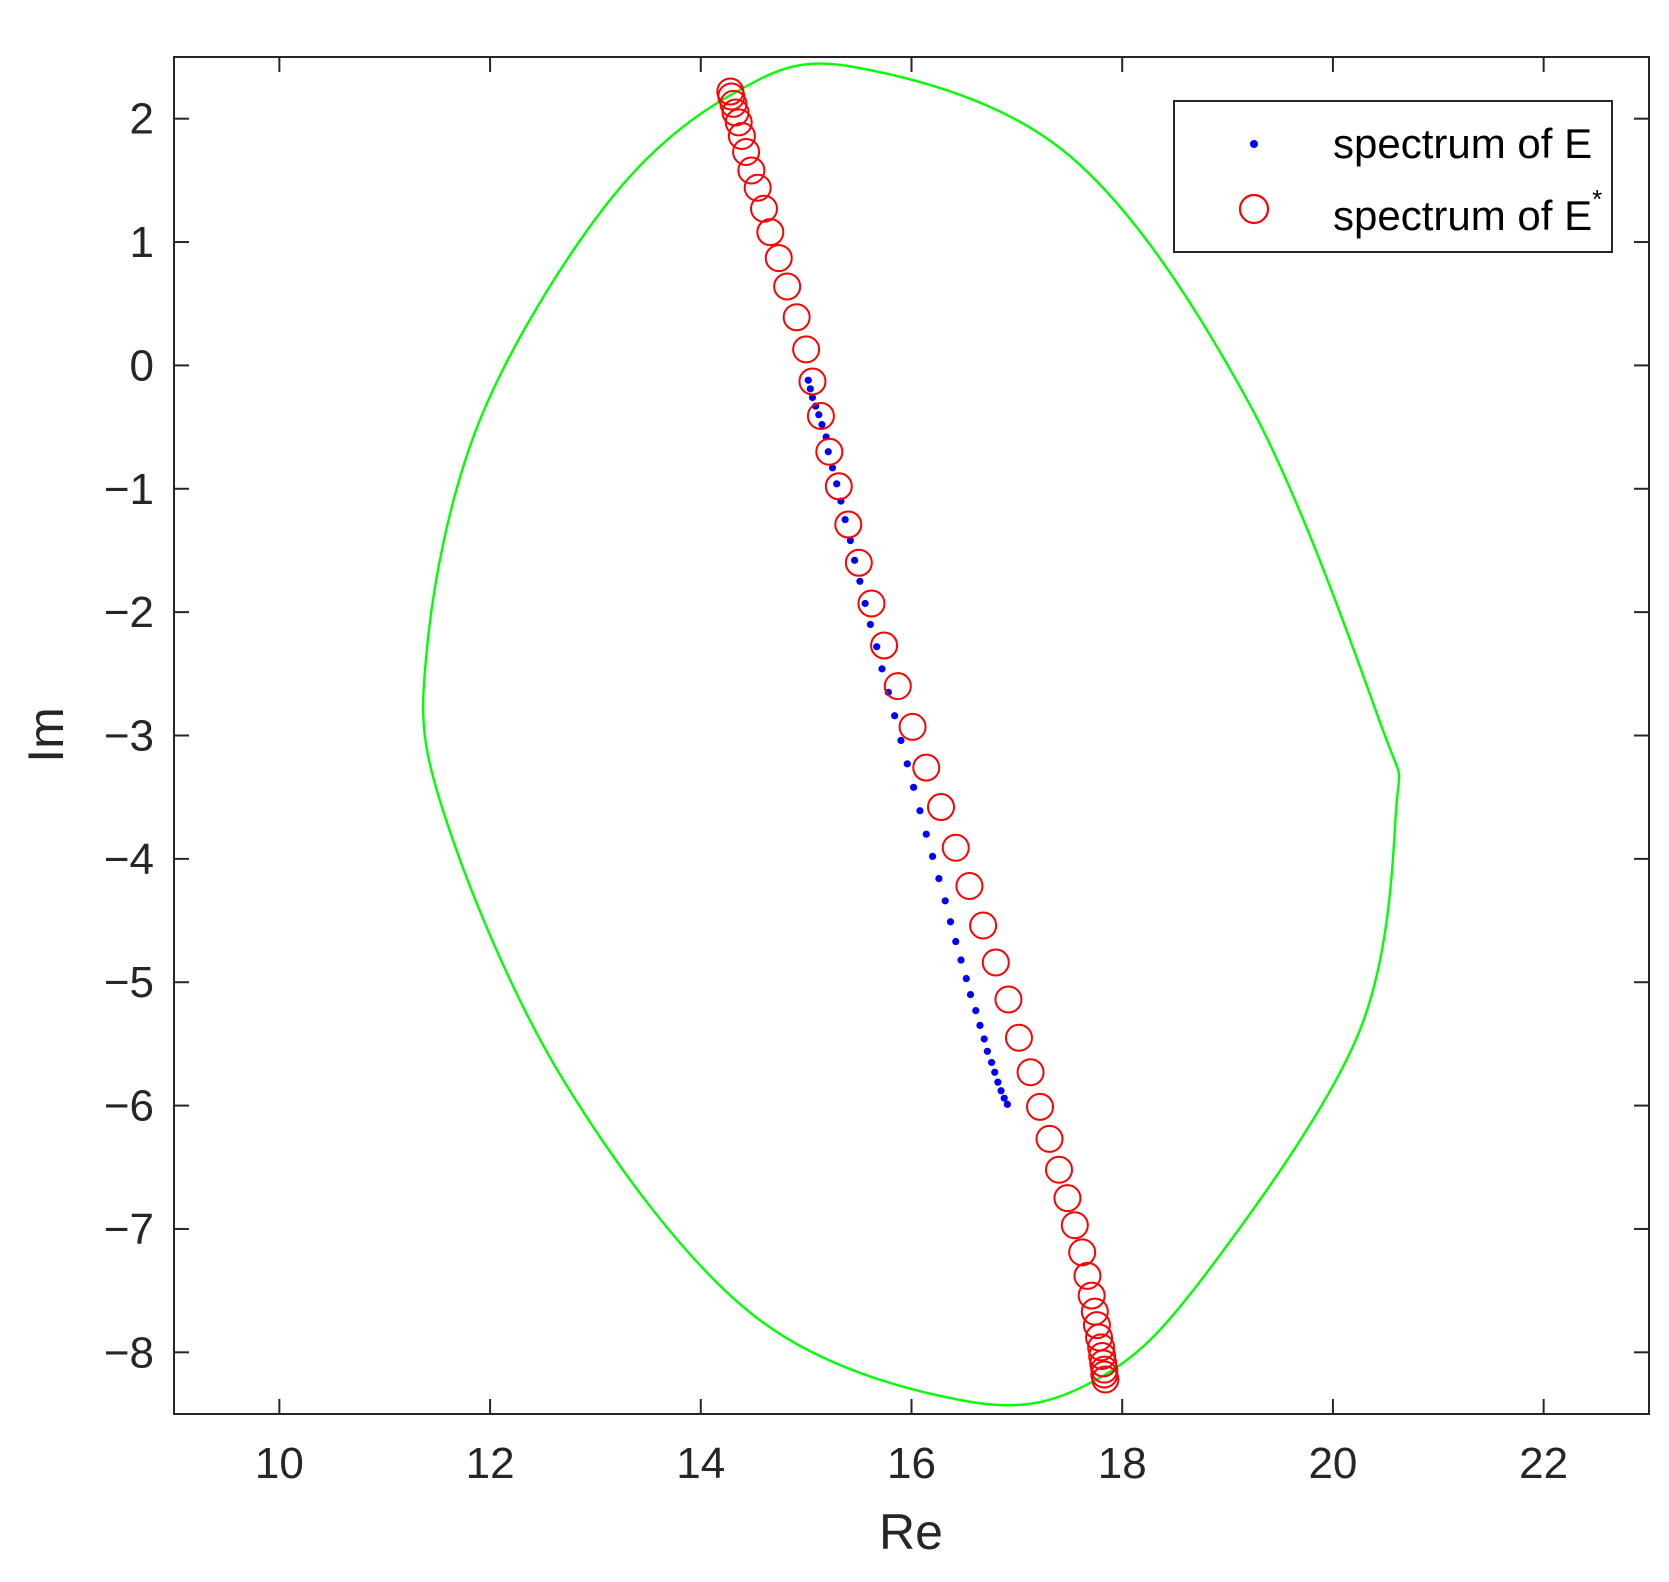 This screenshot has height=1582, width=1669. Describe the element at coordinates (1254, 209) in the screenshot. I see `legend-marker-circle` at that location.